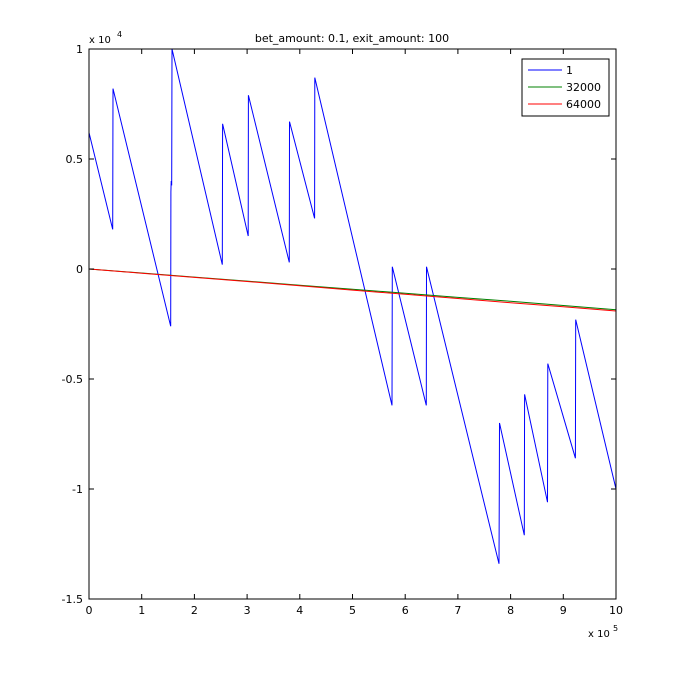 The height and width of the screenshot is (677, 681). Describe the element at coordinates (194, 610) in the screenshot. I see `x-tick-label: 2` at that location.